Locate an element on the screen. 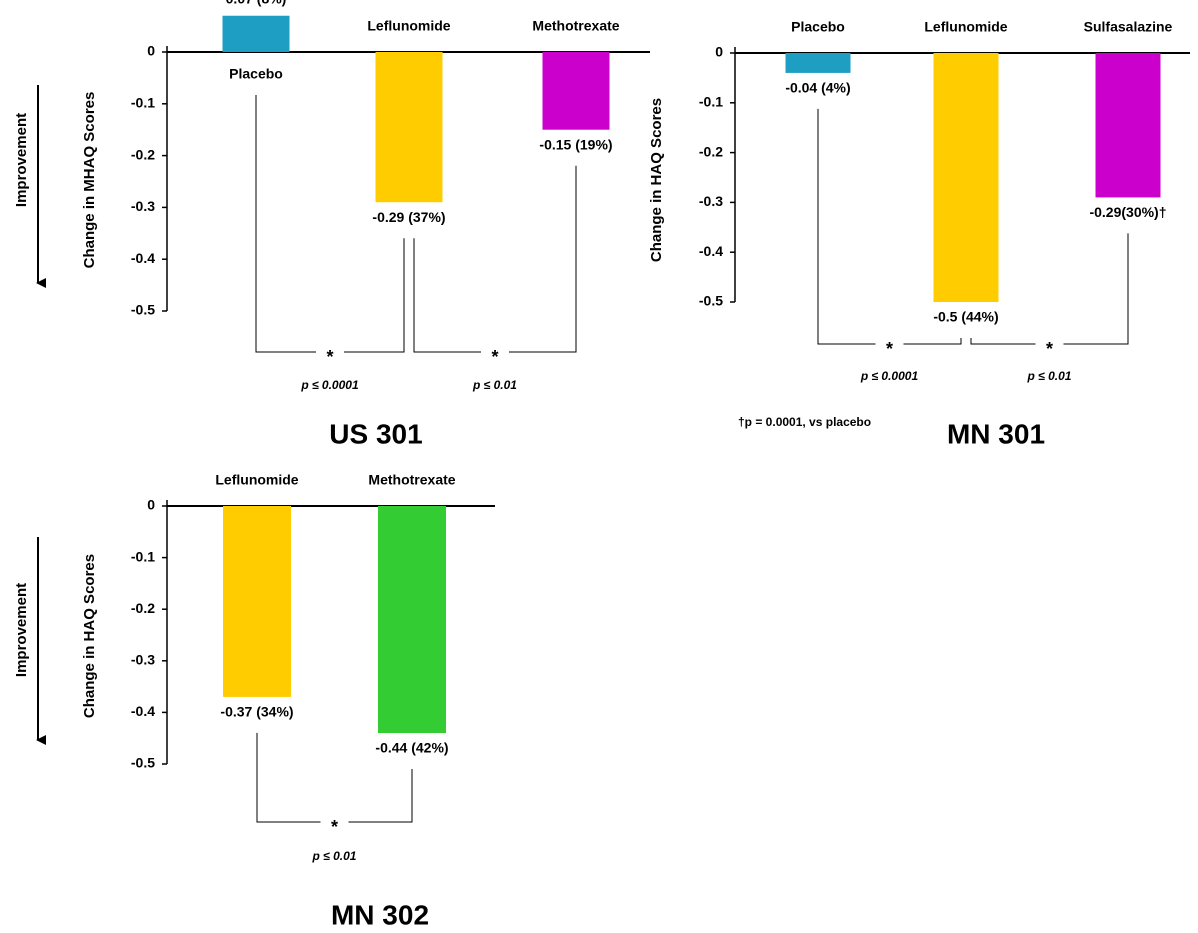  value-label: -0.29 (37%) is located at coordinates (408, 217).